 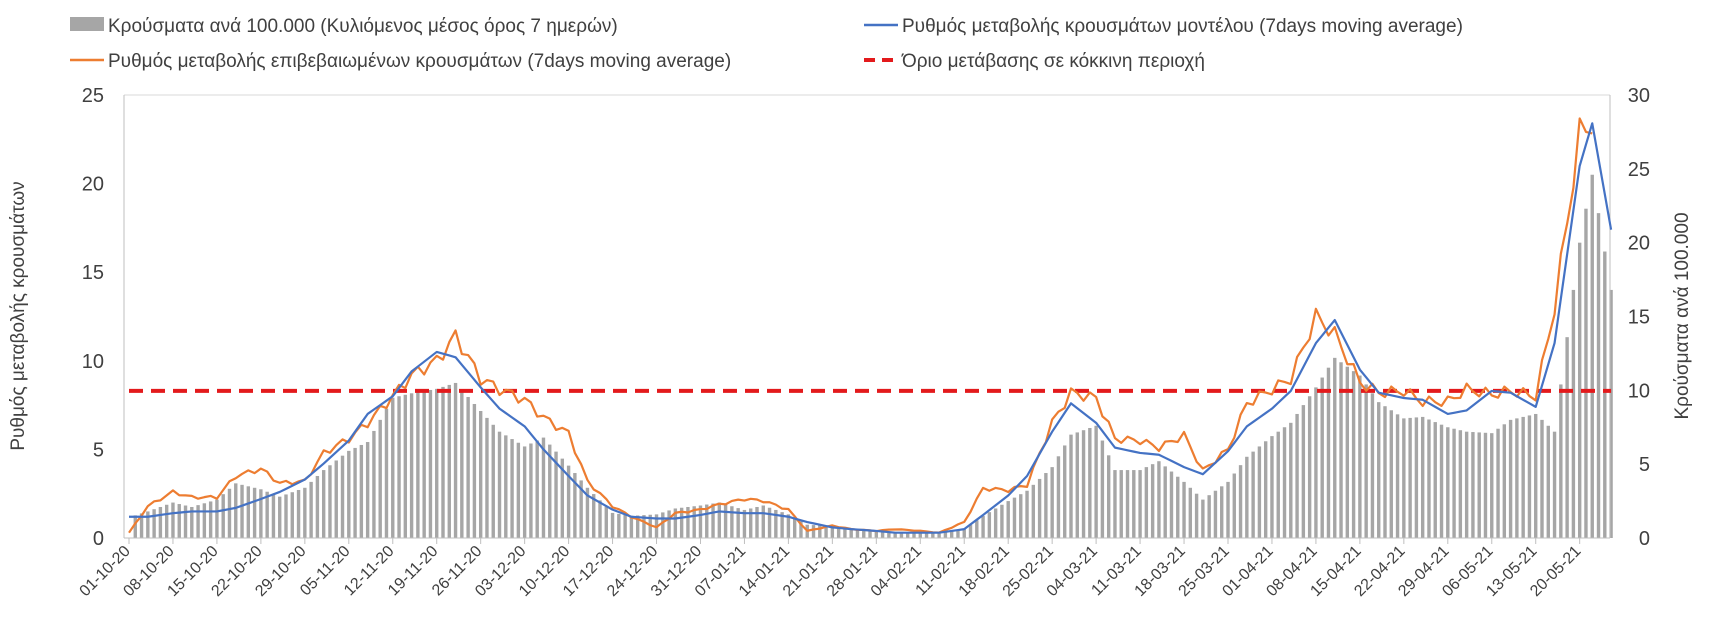 What do you see at coordinates (1644, 465) in the screenshot?
I see `y-right-tick-label: 5` at bounding box center [1644, 465].